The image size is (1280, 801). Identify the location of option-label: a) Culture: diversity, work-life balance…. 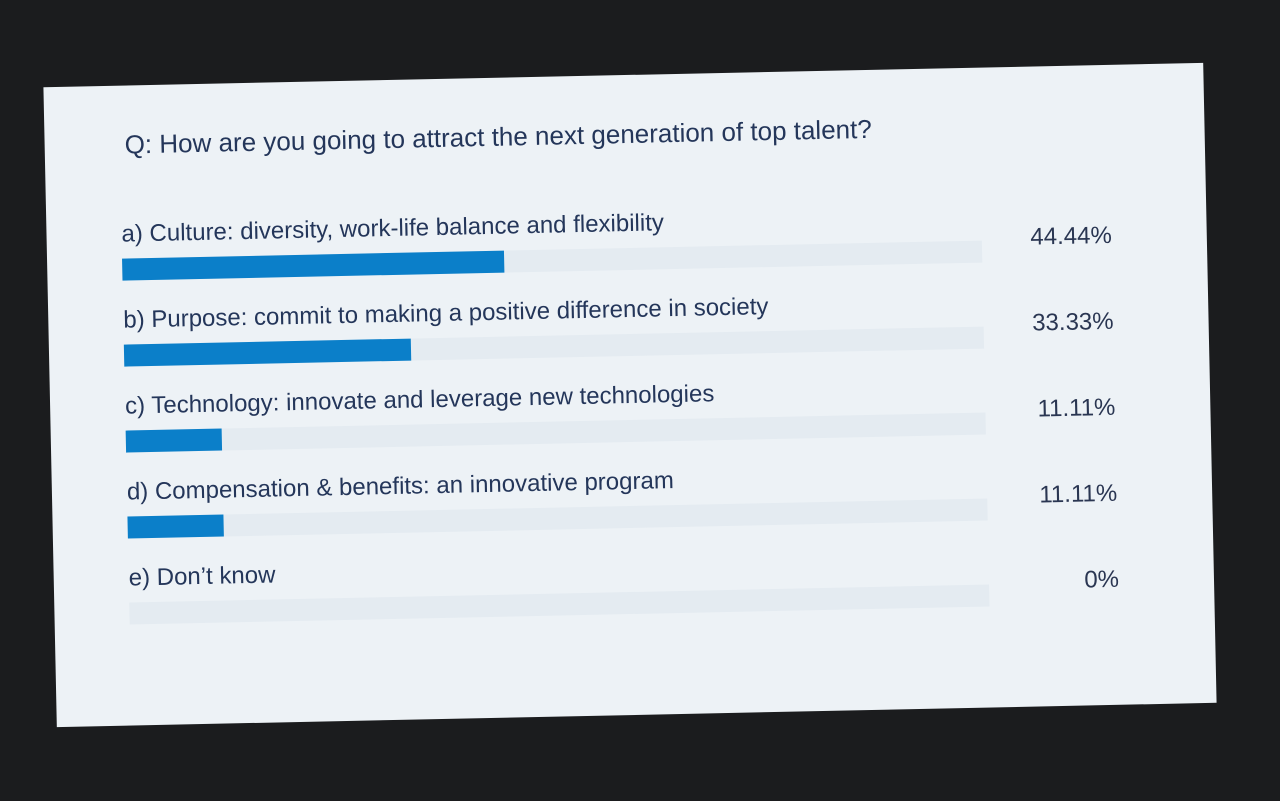
(393, 228).